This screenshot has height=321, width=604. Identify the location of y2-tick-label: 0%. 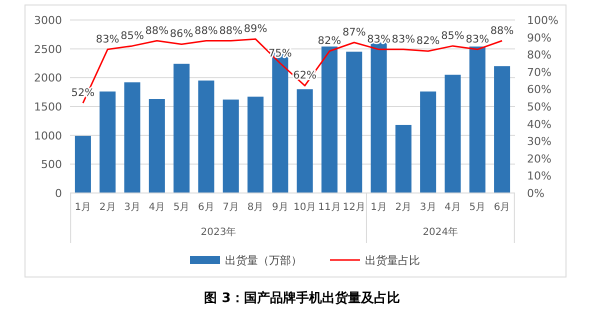
(535, 193).